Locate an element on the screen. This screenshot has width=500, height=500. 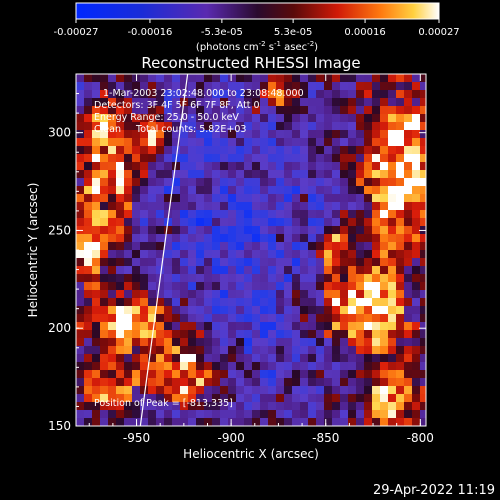
annotation-energy-range: Energy Range: 25.0 - 50.0 keV is located at coordinates (166, 117).